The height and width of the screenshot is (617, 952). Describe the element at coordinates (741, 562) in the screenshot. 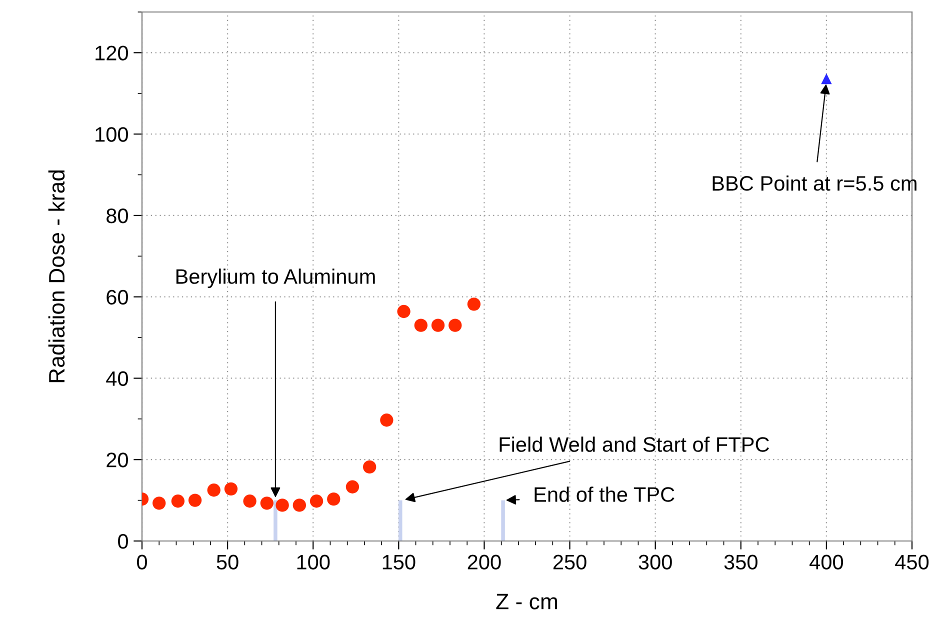

I see `x-tick-label: 350` at that location.